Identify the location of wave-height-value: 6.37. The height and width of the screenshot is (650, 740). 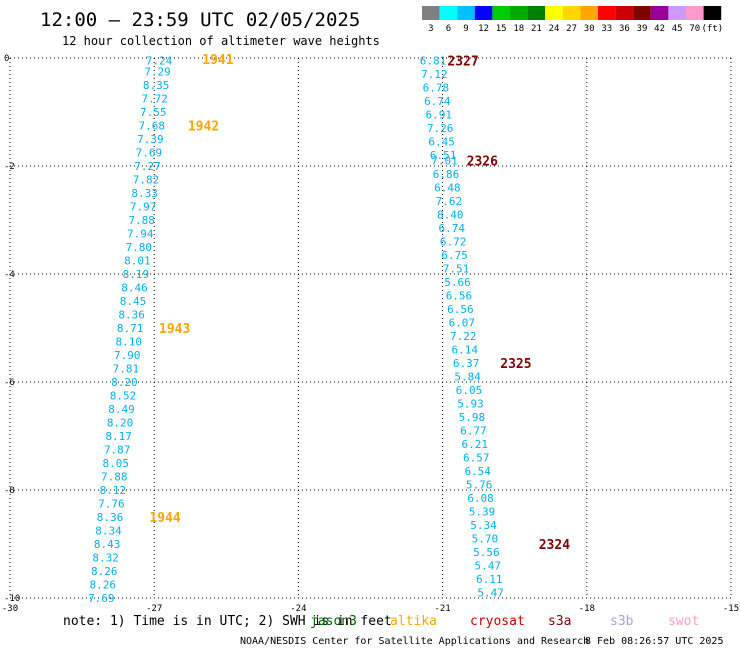
(466, 363).